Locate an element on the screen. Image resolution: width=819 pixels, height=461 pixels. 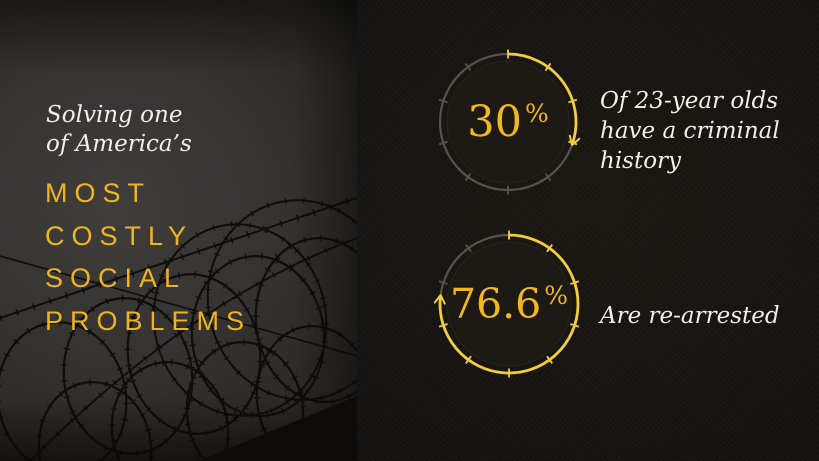
headline: MOST COSTLY SOCIAL PROBLEMS is located at coordinates (148, 257).